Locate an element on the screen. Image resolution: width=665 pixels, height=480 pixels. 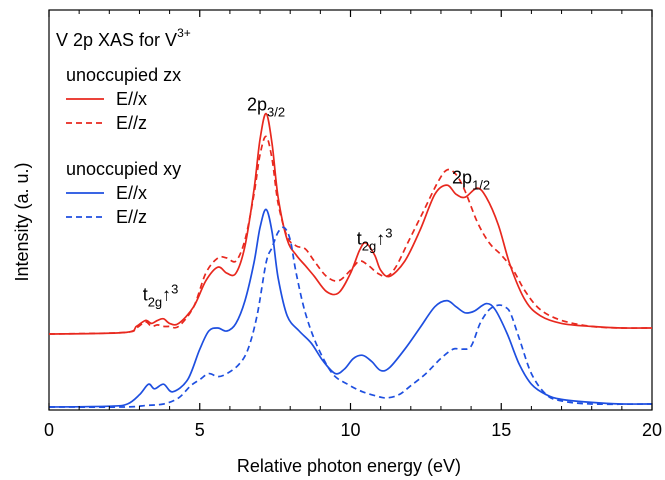
chart-title: V 2p XAS for V3+ is located at coordinates (123, 38).